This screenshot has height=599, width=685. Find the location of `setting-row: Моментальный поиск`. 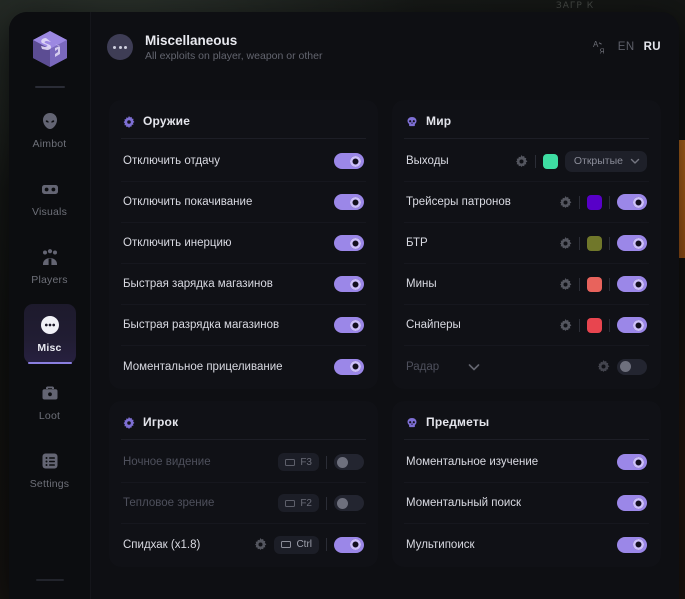

setting-row: Моментальный поиск is located at coordinates (526, 503).